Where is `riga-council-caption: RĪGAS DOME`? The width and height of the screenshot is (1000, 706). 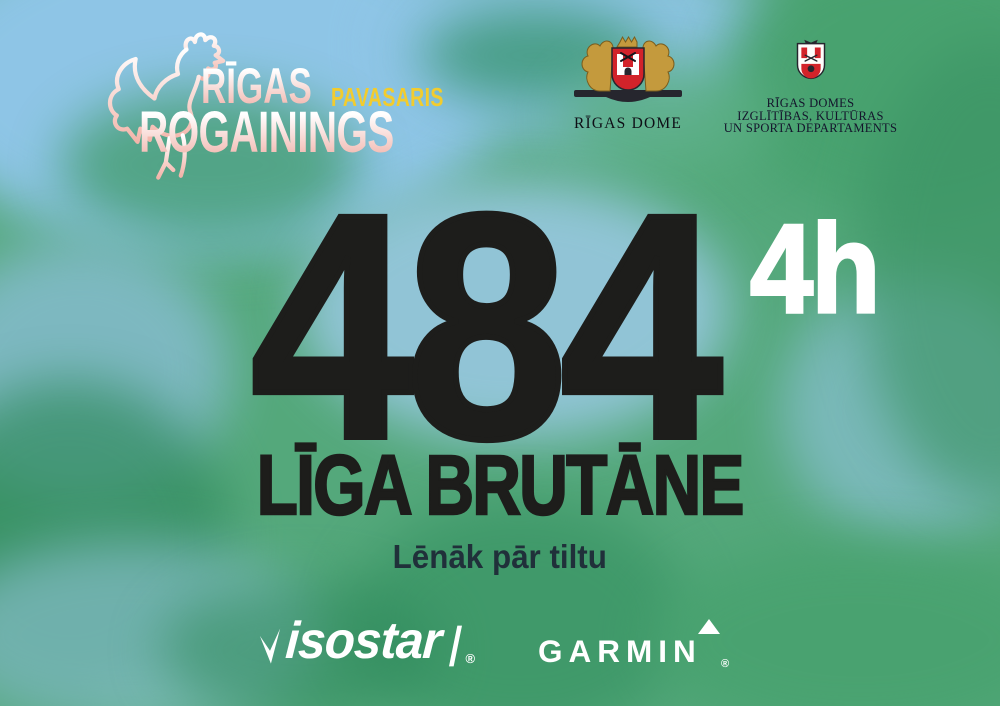 riga-council-caption: RĪGAS DOME is located at coordinates (628, 123).